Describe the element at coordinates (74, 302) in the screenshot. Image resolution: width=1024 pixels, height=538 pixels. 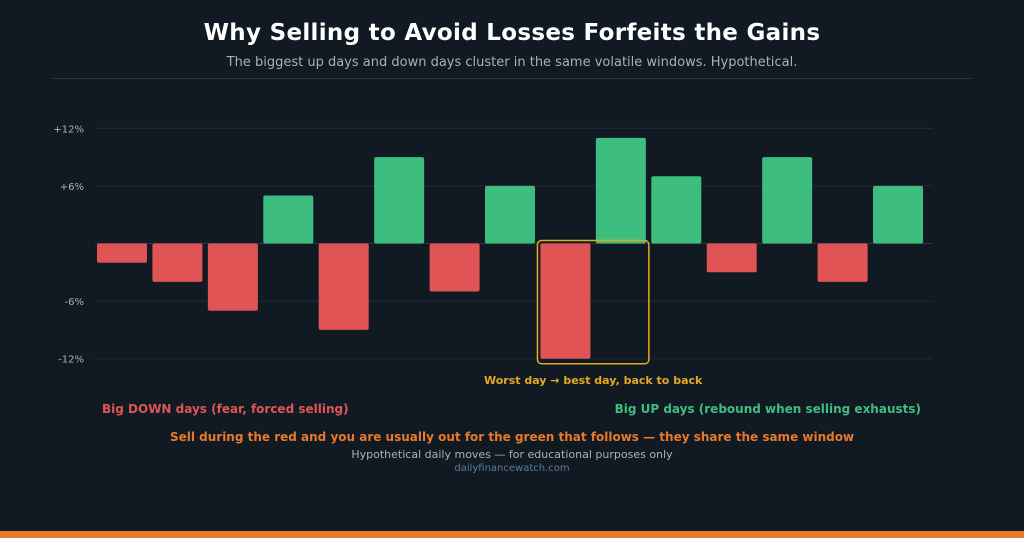
I see `y-tick-label: -6%` at that location.